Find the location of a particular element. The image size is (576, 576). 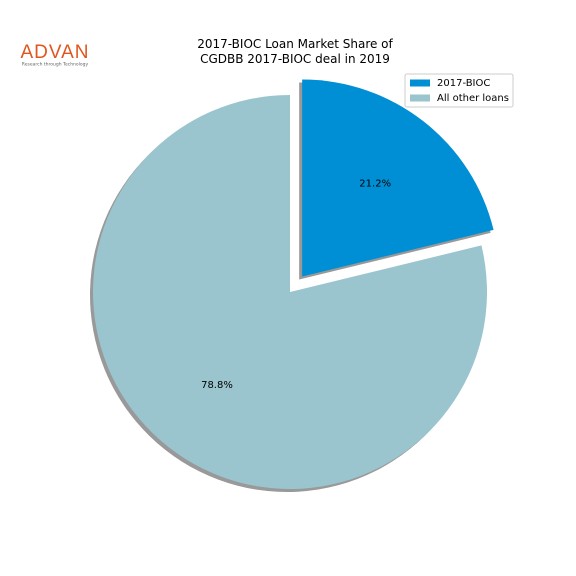

legend-box is located at coordinates (459, 90).